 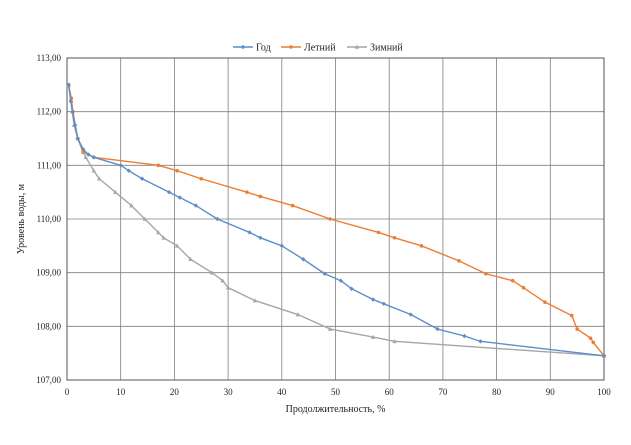 I want to click on y-tick-label: 112,00, so click(x=49, y=112).